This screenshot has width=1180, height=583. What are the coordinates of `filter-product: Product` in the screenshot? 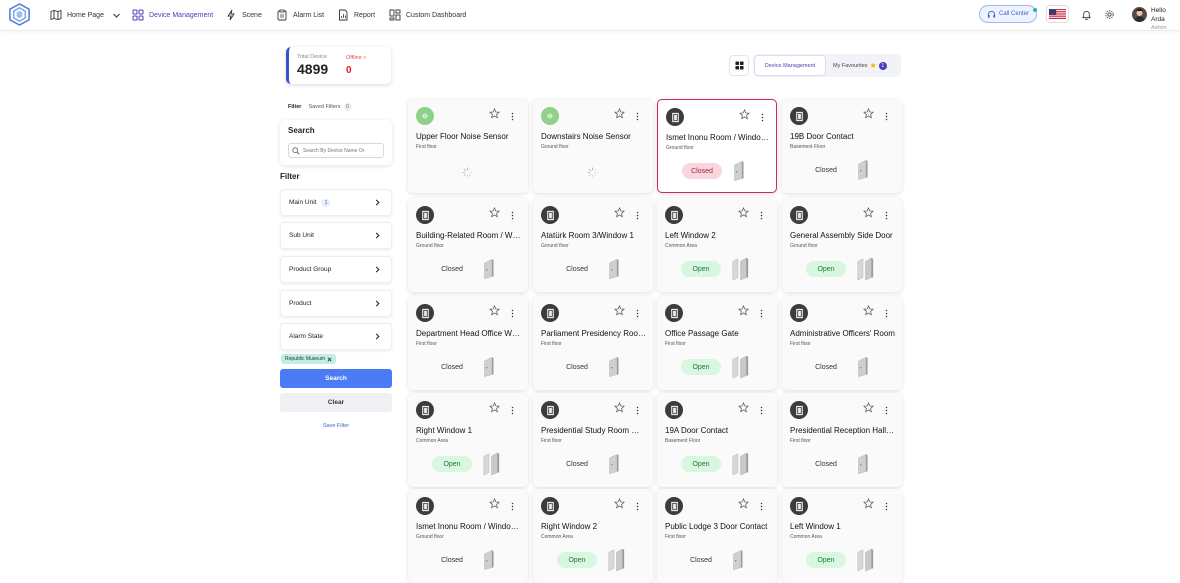 It's located at (336, 303).